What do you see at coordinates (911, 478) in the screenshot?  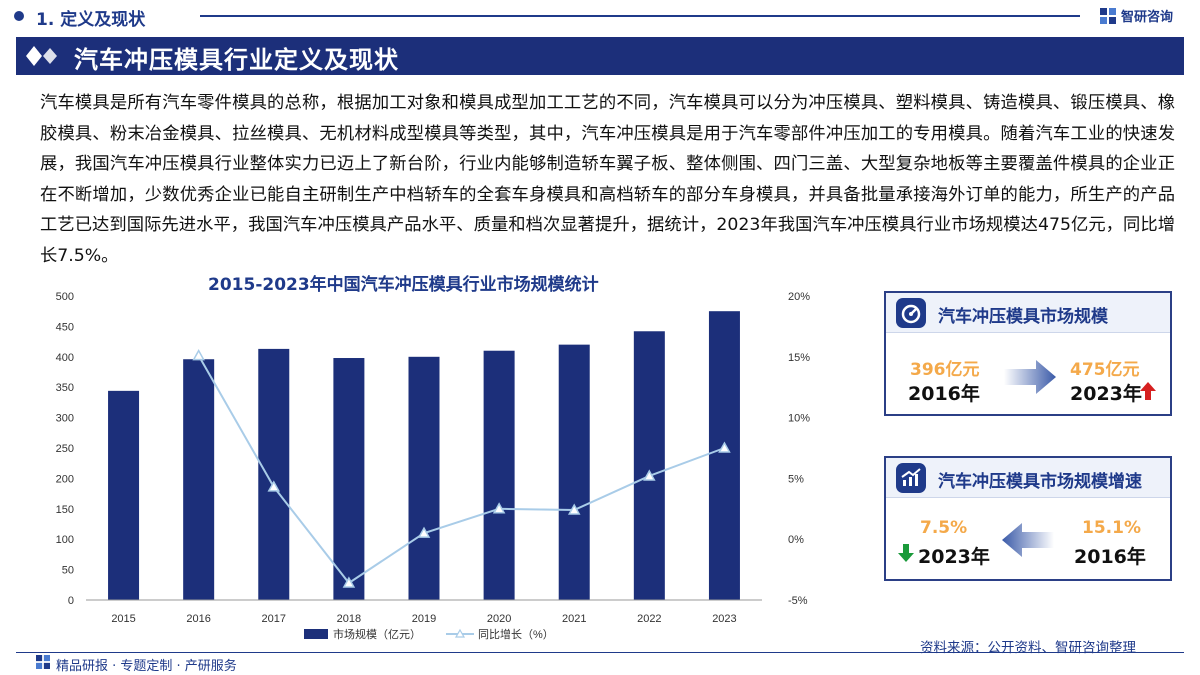 I see `trend-chart-icon` at bounding box center [911, 478].